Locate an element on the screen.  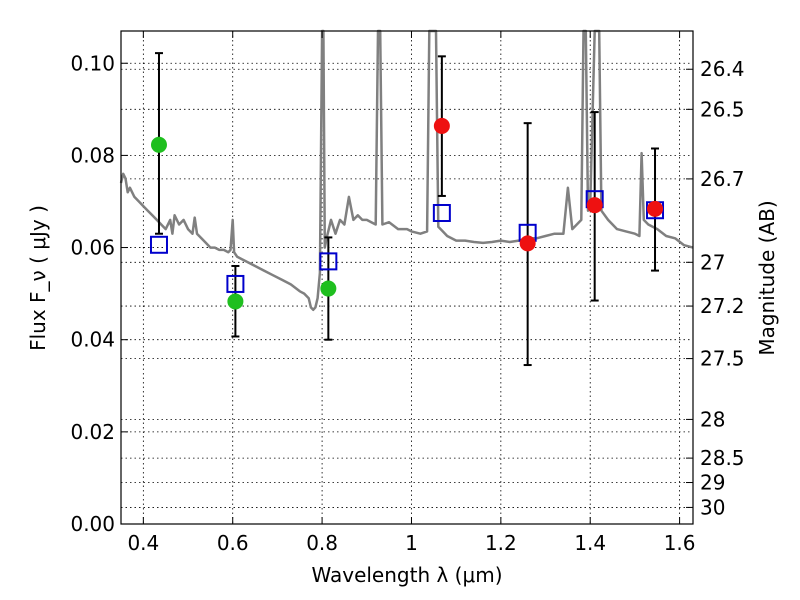
magnitude-tick-label: 26.5 is located at coordinates (722, 109).